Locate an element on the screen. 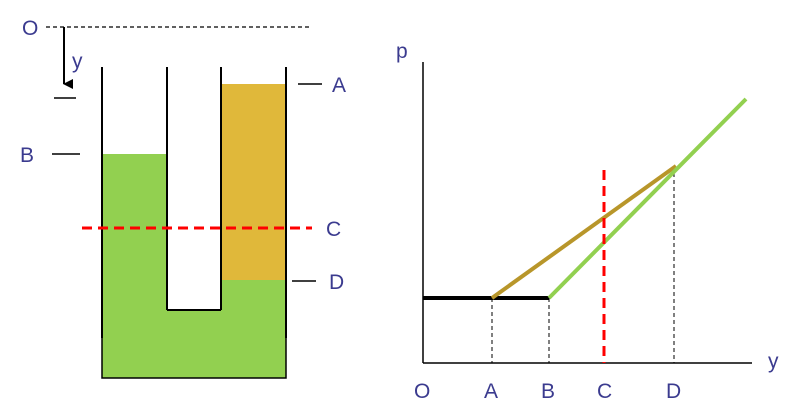  level-b-label: B is located at coordinates (27, 155).